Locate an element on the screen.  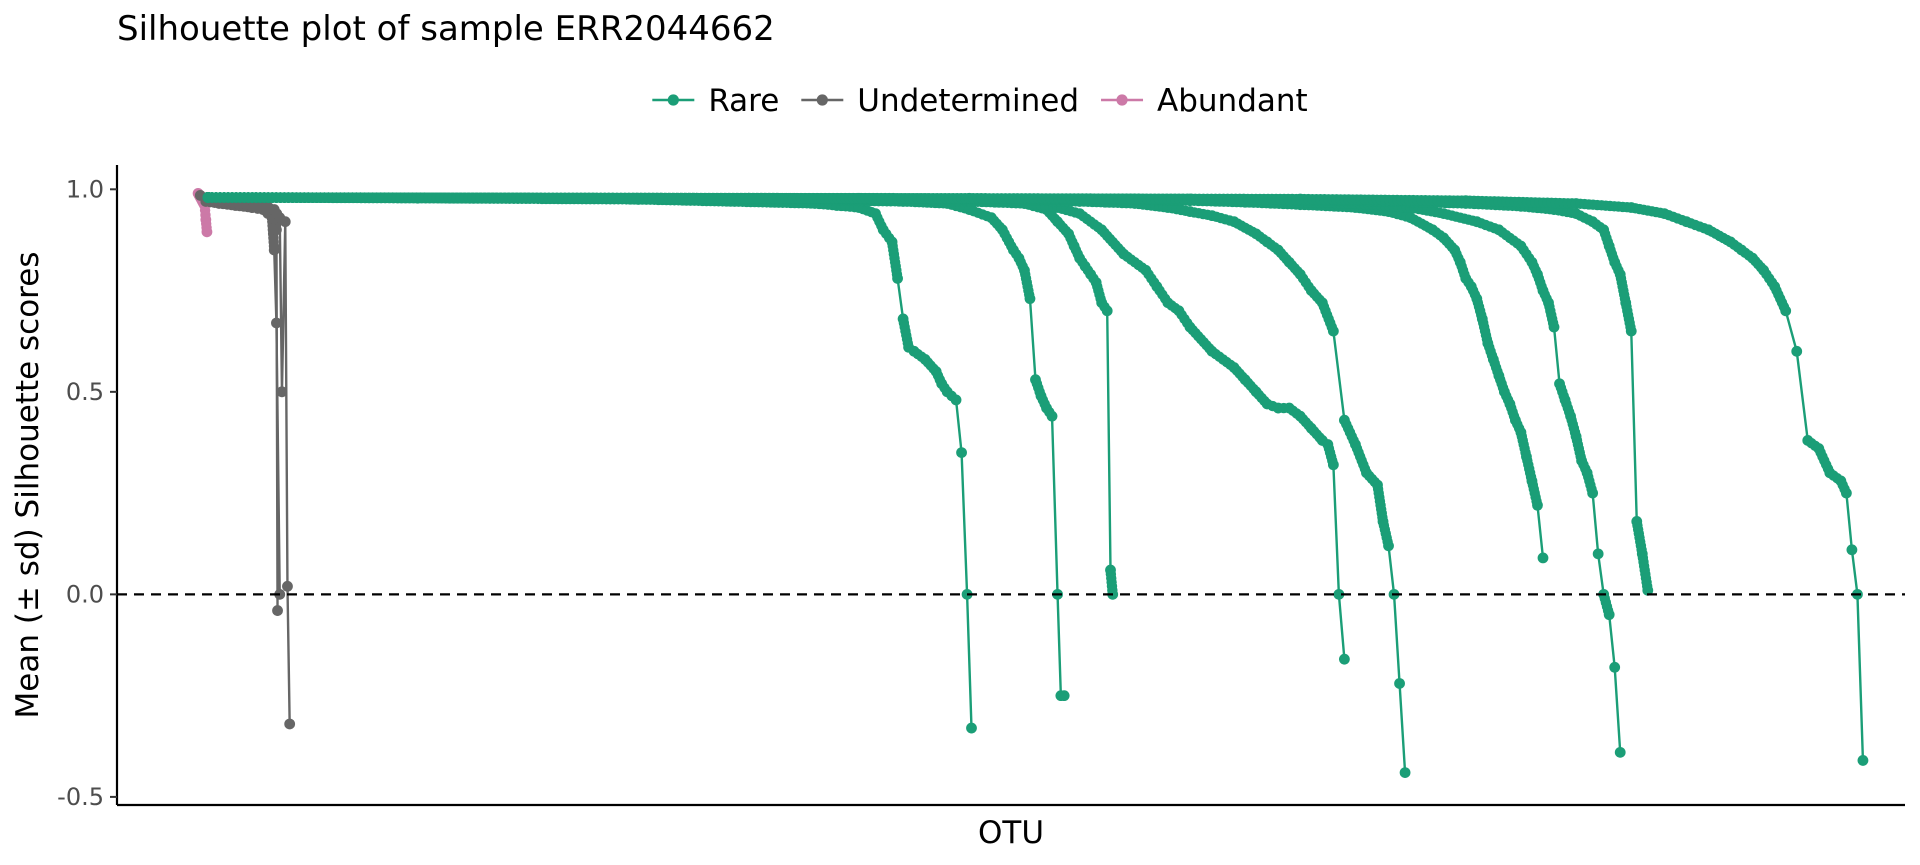
y-tick-label: -0.5 is located at coordinates (80, 797).